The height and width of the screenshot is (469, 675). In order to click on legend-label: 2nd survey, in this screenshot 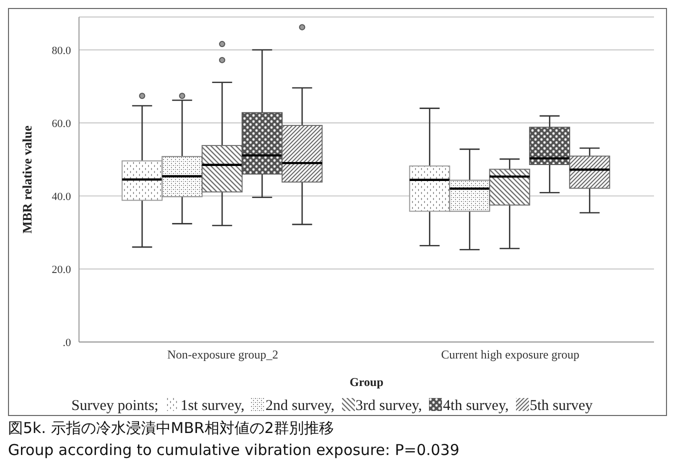, I will do `click(299, 406)`.